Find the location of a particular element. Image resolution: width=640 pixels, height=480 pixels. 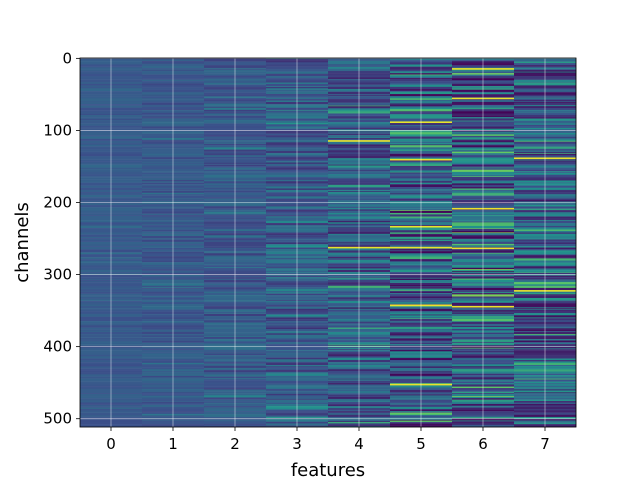

x-tick-label: 4 is located at coordinates (359, 444).